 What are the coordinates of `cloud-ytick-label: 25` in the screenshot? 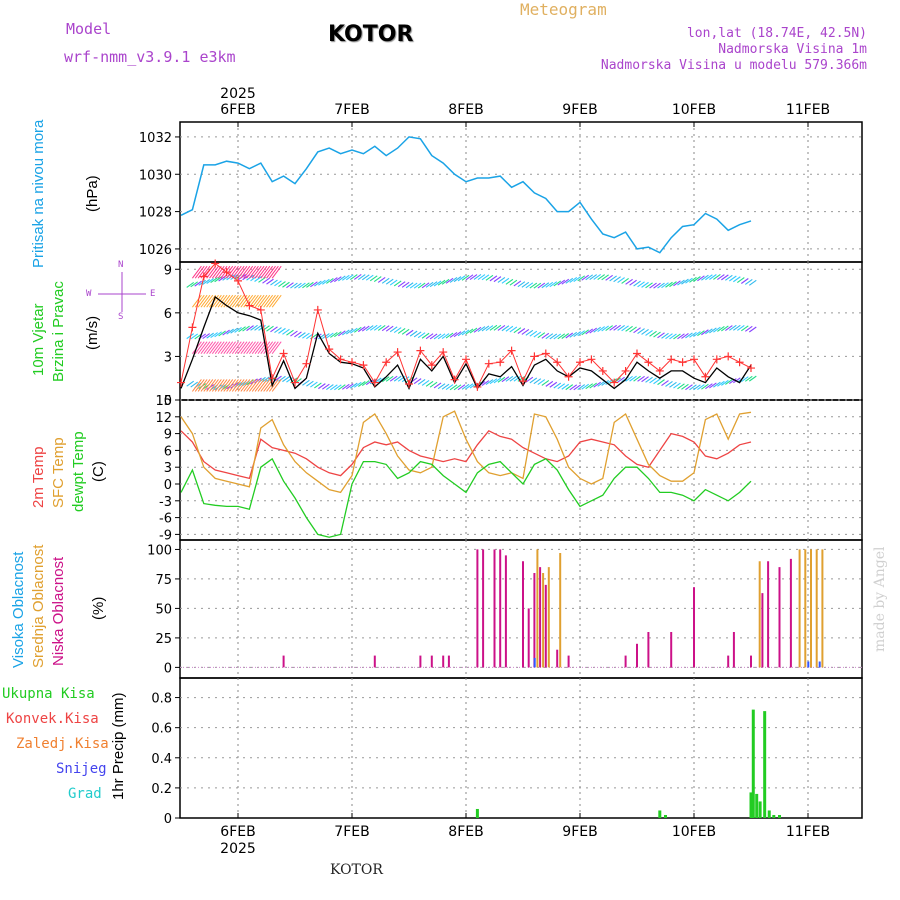 It's located at (163, 639).